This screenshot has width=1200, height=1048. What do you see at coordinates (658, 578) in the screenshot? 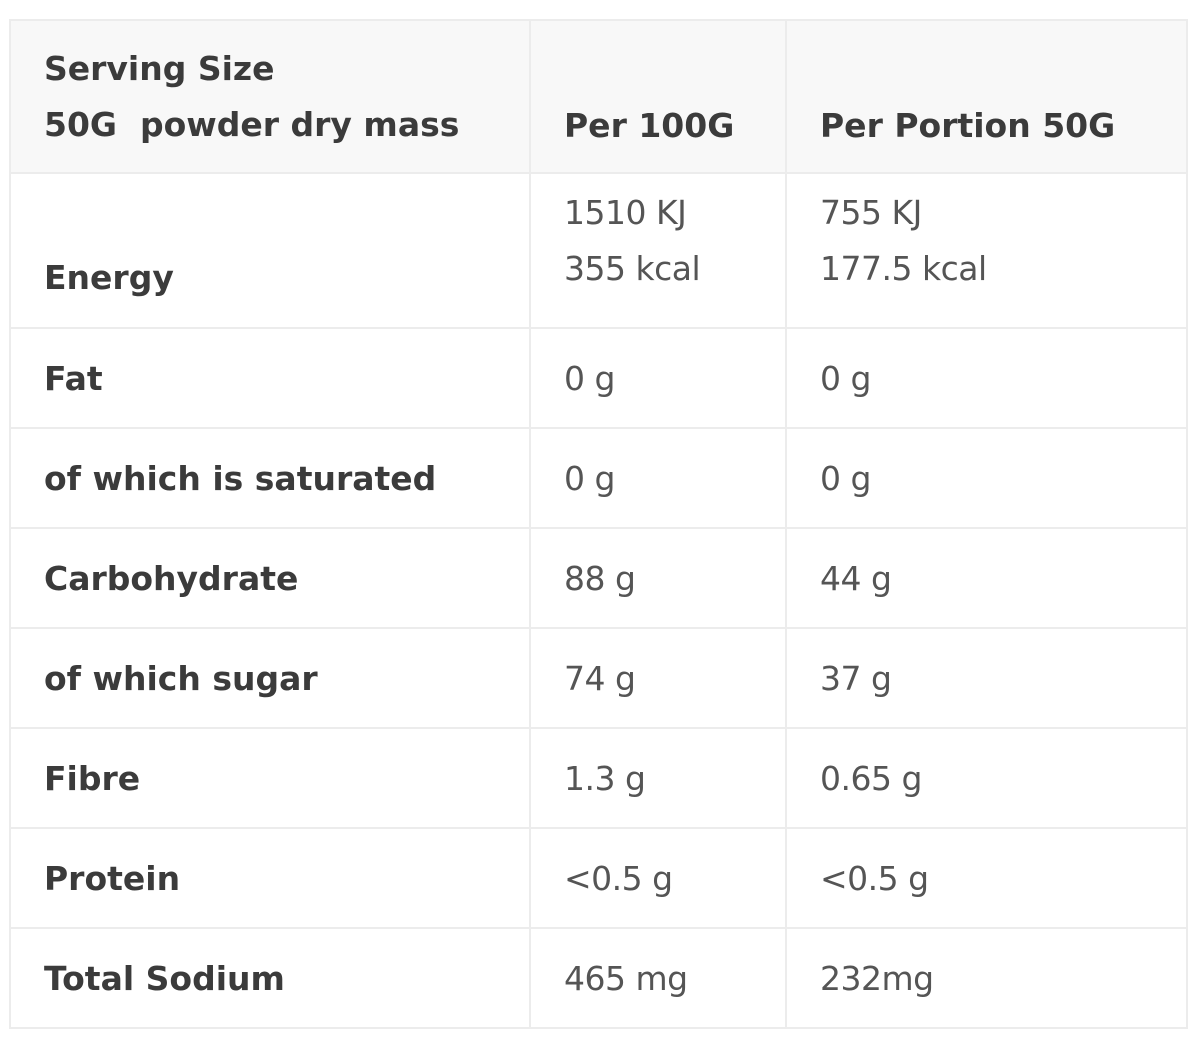
I see `cell-per-100g: 88 g` at bounding box center [658, 578].